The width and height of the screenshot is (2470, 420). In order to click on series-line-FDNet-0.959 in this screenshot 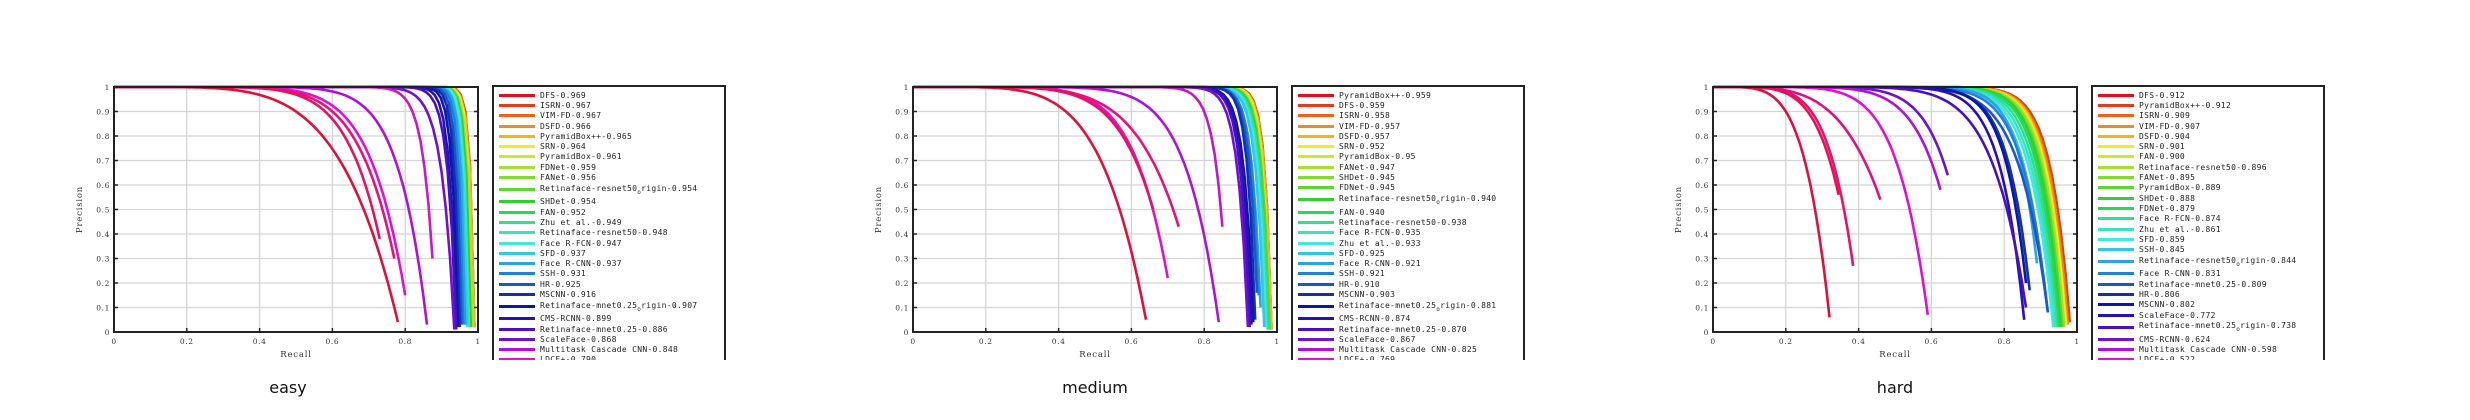, I will do `click(294, 206)`.